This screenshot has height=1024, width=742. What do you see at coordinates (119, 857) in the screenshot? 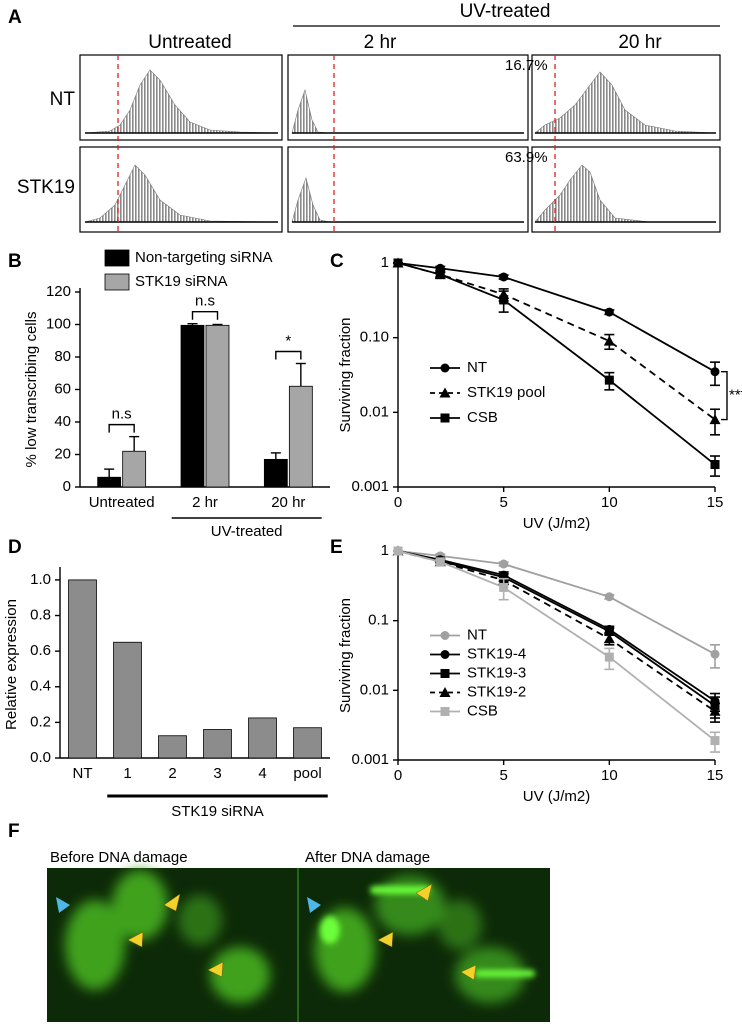
I see `image-caption: Before DNA damage` at bounding box center [119, 857].